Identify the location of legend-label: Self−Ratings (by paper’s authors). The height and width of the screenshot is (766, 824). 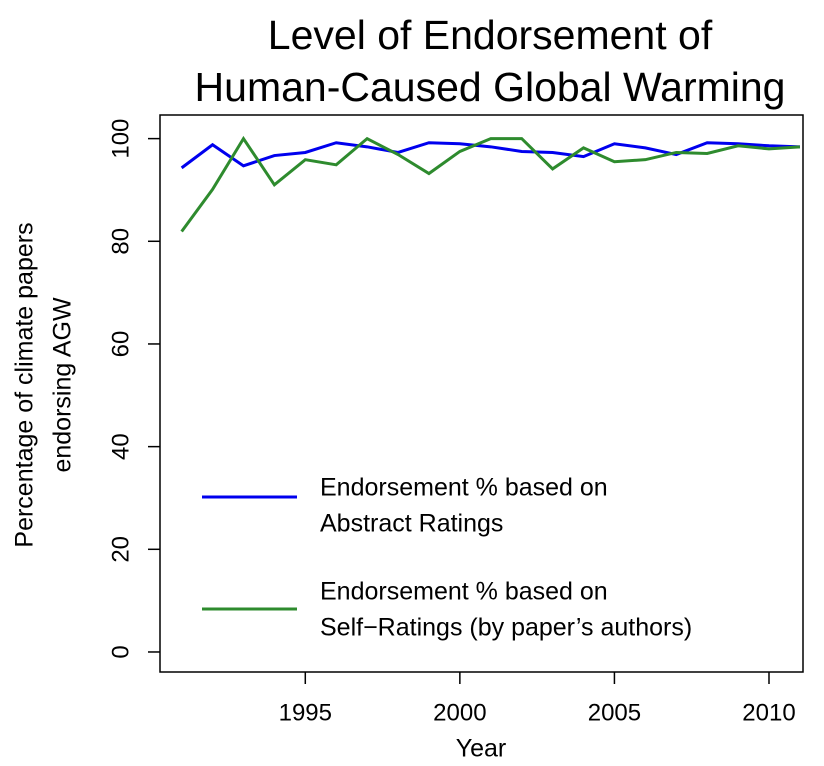
(506, 628).